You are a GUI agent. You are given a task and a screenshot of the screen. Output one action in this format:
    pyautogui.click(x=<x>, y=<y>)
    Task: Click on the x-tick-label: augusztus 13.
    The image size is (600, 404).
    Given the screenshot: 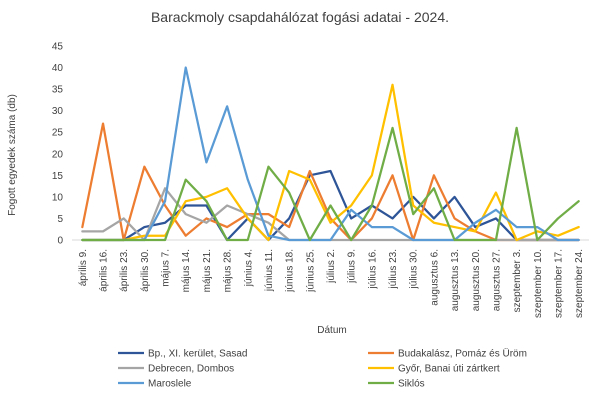 What is the action you would take?
    pyautogui.click(x=455, y=280)
    